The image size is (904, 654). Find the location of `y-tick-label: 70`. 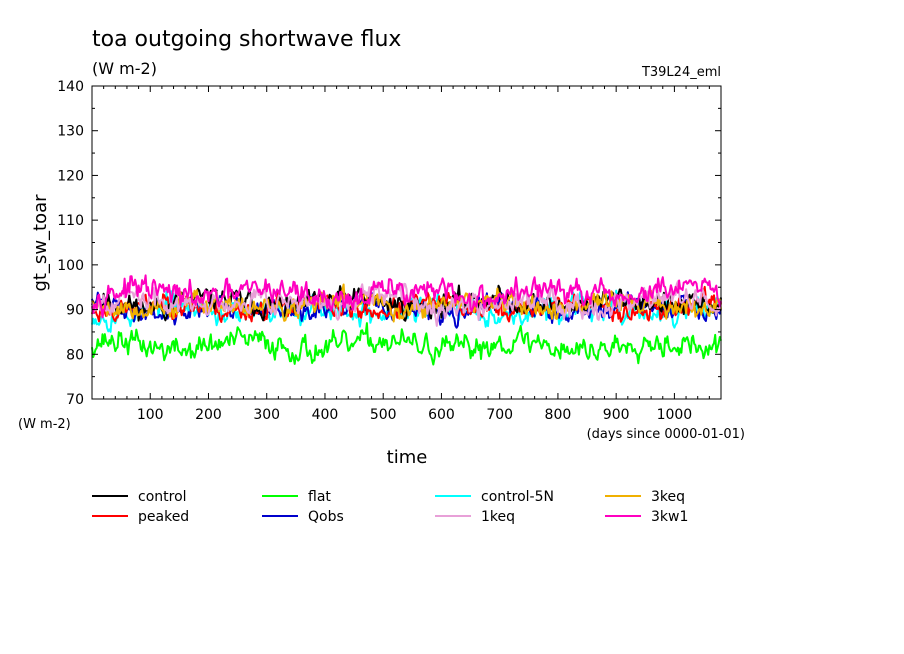

y-tick-label: 70 is located at coordinates (75, 400).